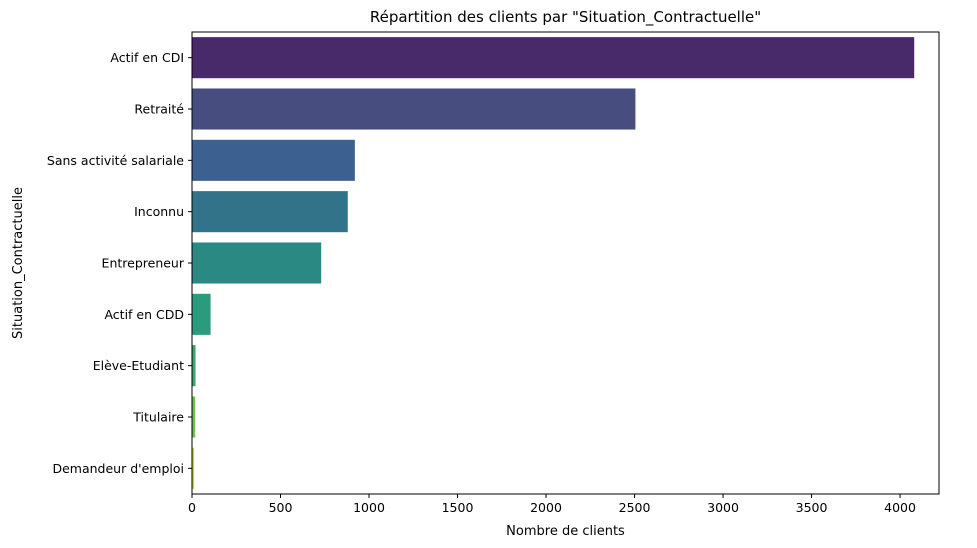 The height and width of the screenshot is (548, 977). I want to click on x-tick-label: 3000, so click(723, 507).